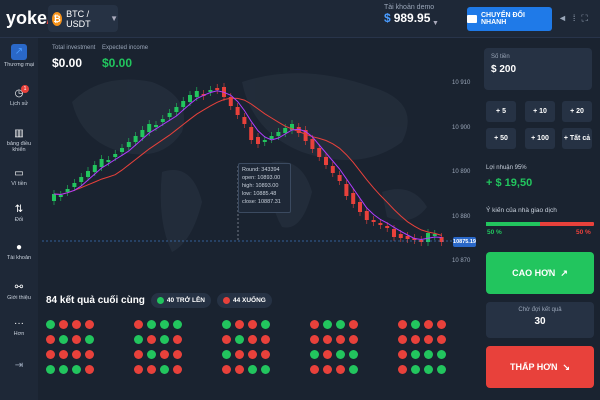 This screenshot has height=400, width=600. I want to click on account-balance: $989.95, so click(407, 18).